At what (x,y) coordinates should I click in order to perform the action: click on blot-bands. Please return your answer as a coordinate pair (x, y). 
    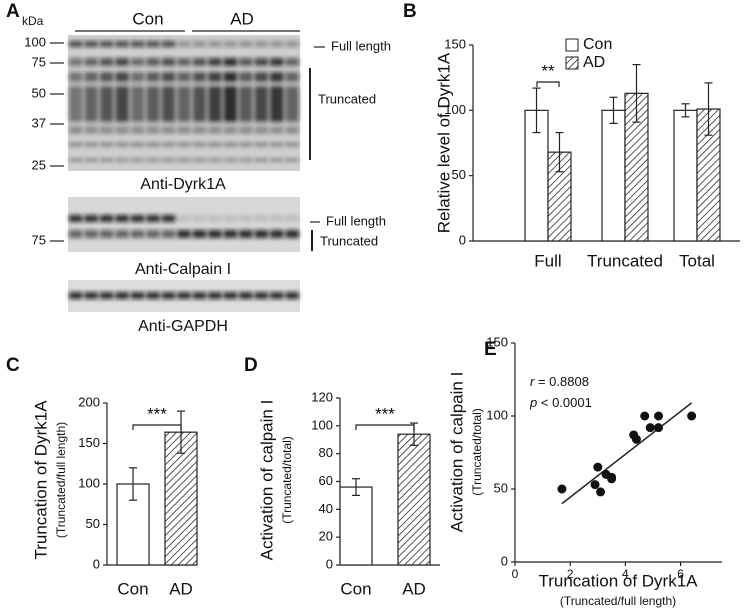
    Looking at the image, I should click on (184, 101).